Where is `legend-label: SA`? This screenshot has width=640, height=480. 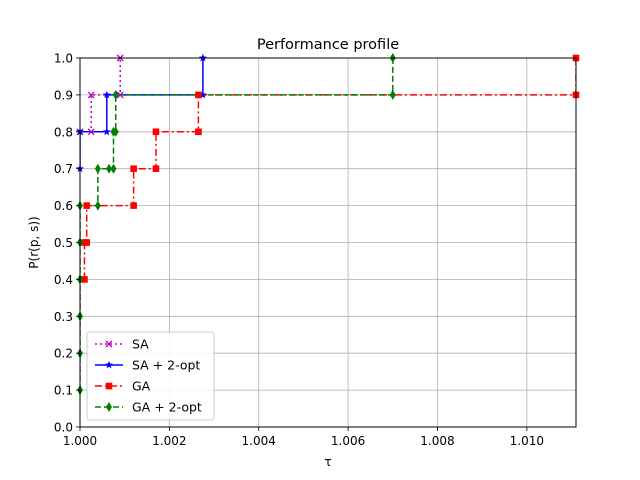 legend-label: SA is located at coordinates (140, 344).